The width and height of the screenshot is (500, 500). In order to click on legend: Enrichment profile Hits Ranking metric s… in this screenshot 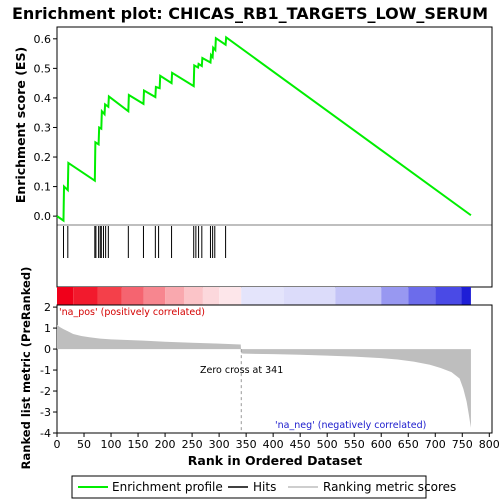, I will do `click(263, 487)`.